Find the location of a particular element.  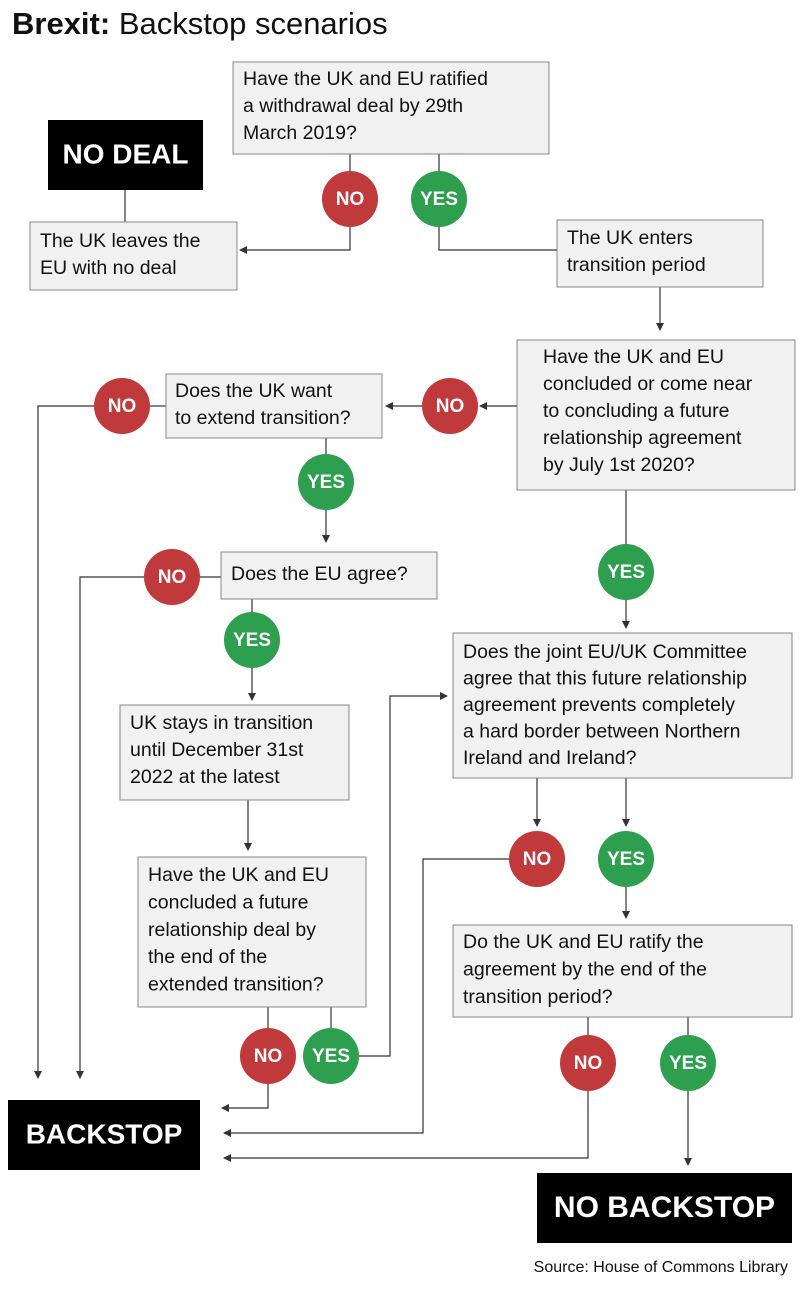

terminal-label: NO BACKSTOP is located at coordinates (664, 1207).